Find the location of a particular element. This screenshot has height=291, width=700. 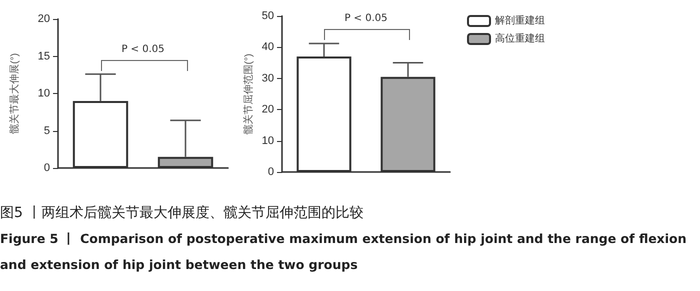

y-tick-label: 5 is located at coordinates (47, 130).